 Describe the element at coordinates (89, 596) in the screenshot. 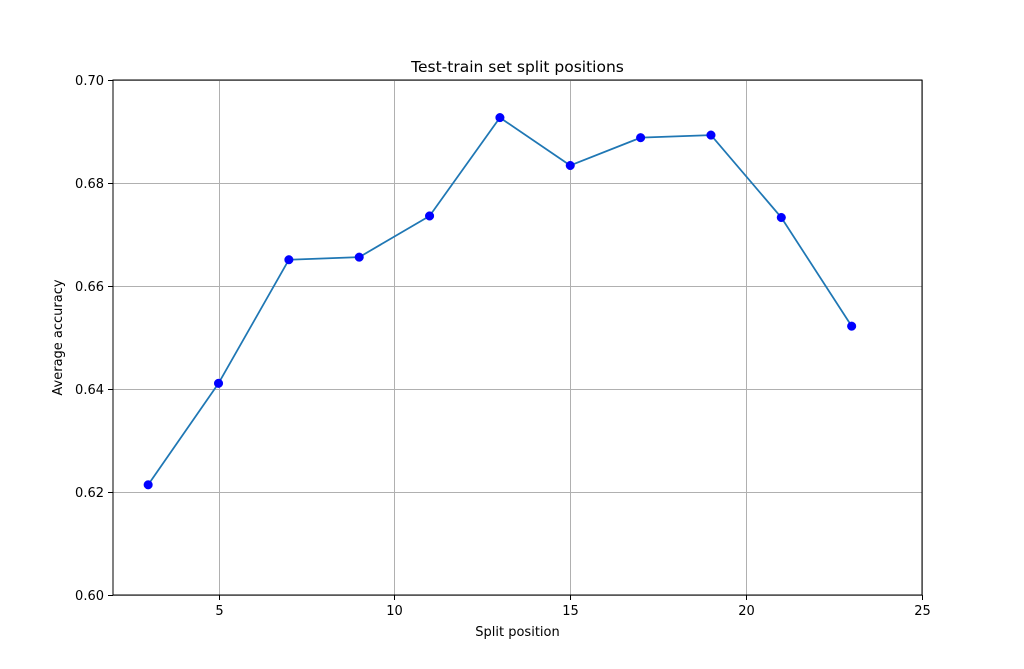

I see `y-tick-label: 0.60` at that location.